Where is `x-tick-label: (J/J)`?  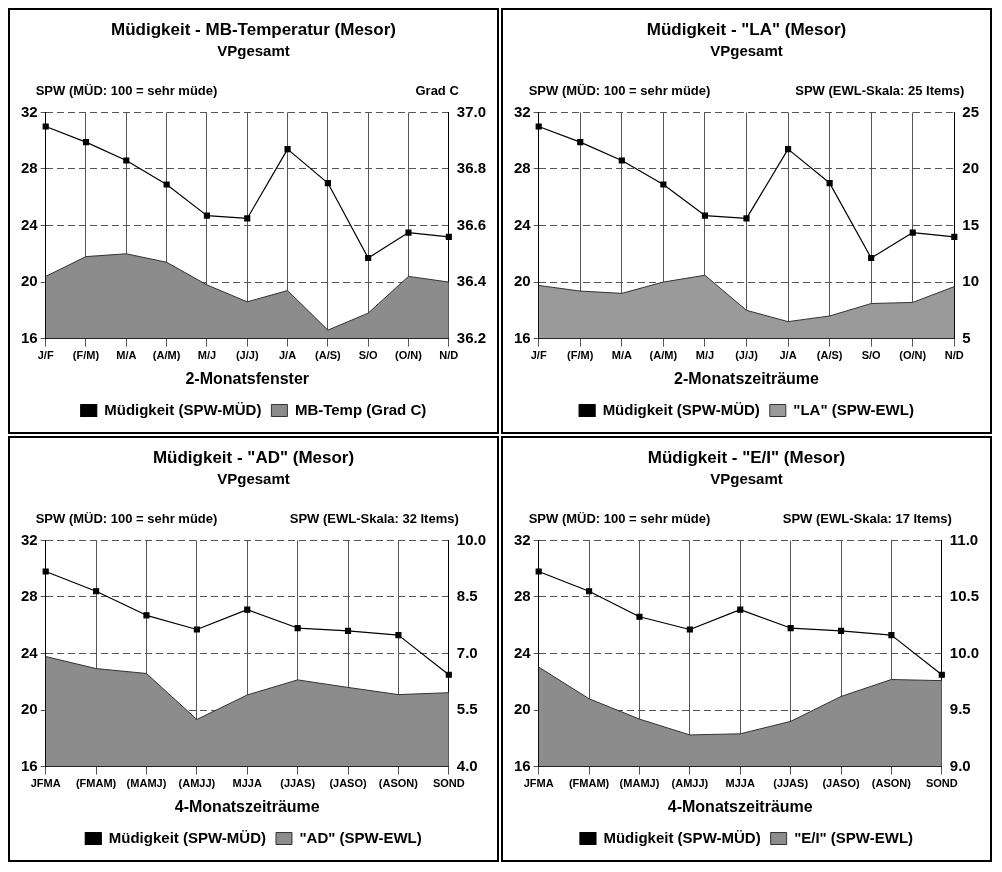 x-tick-label: (J/J) is located at coordinates (747, 355).